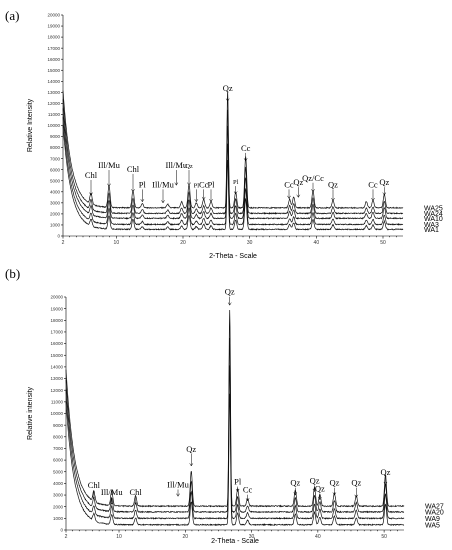 Image resolution: width=452 pixels, height=550 pixels. I want to click on y-tick-label: 19000, so click(56, 308).